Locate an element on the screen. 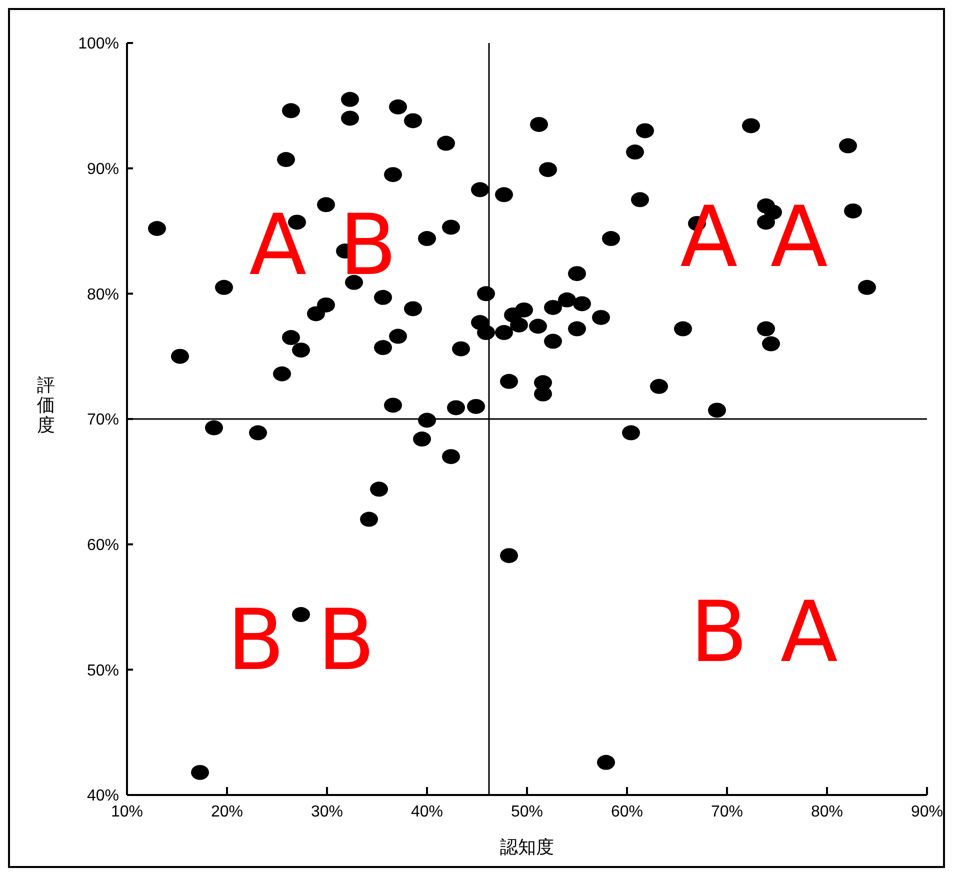 The height and width of the screenshot is (877, 953). x-tick-label: 70% is located at coordinates (727, 811).